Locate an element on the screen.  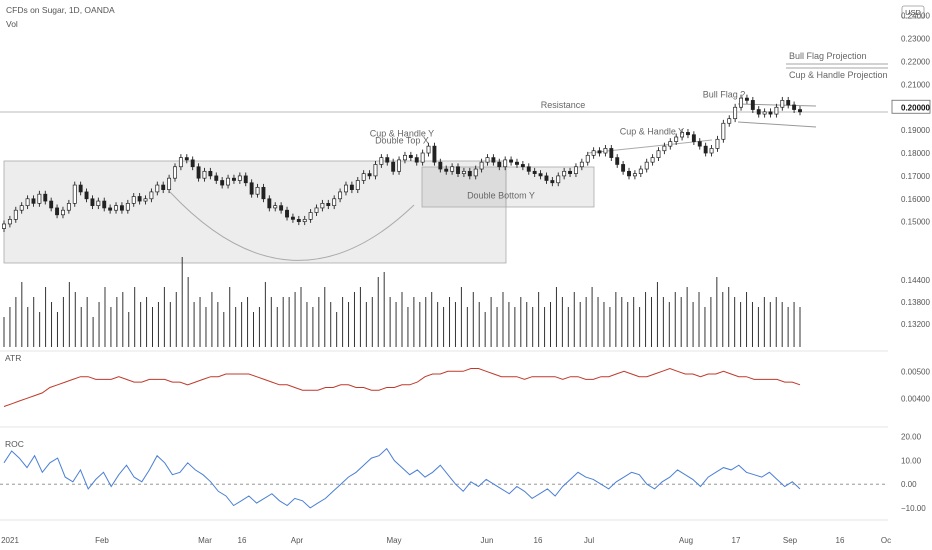
price-tick-label: 0.13200 is located at coordinates (915, 324).